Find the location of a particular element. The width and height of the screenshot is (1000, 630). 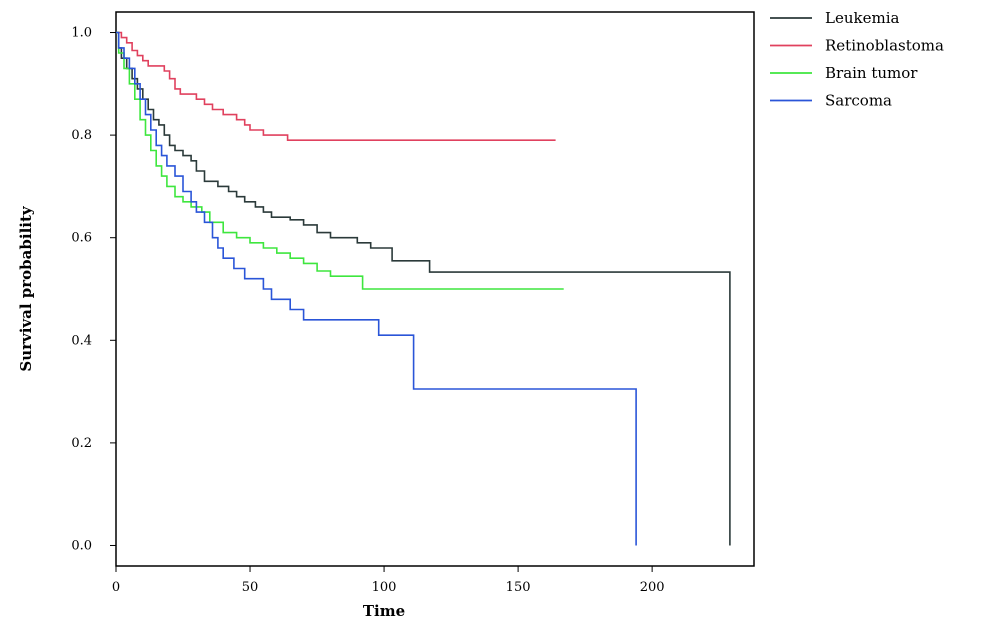

legend-label: Retinoblastoma is located at coordinates (884, 46).